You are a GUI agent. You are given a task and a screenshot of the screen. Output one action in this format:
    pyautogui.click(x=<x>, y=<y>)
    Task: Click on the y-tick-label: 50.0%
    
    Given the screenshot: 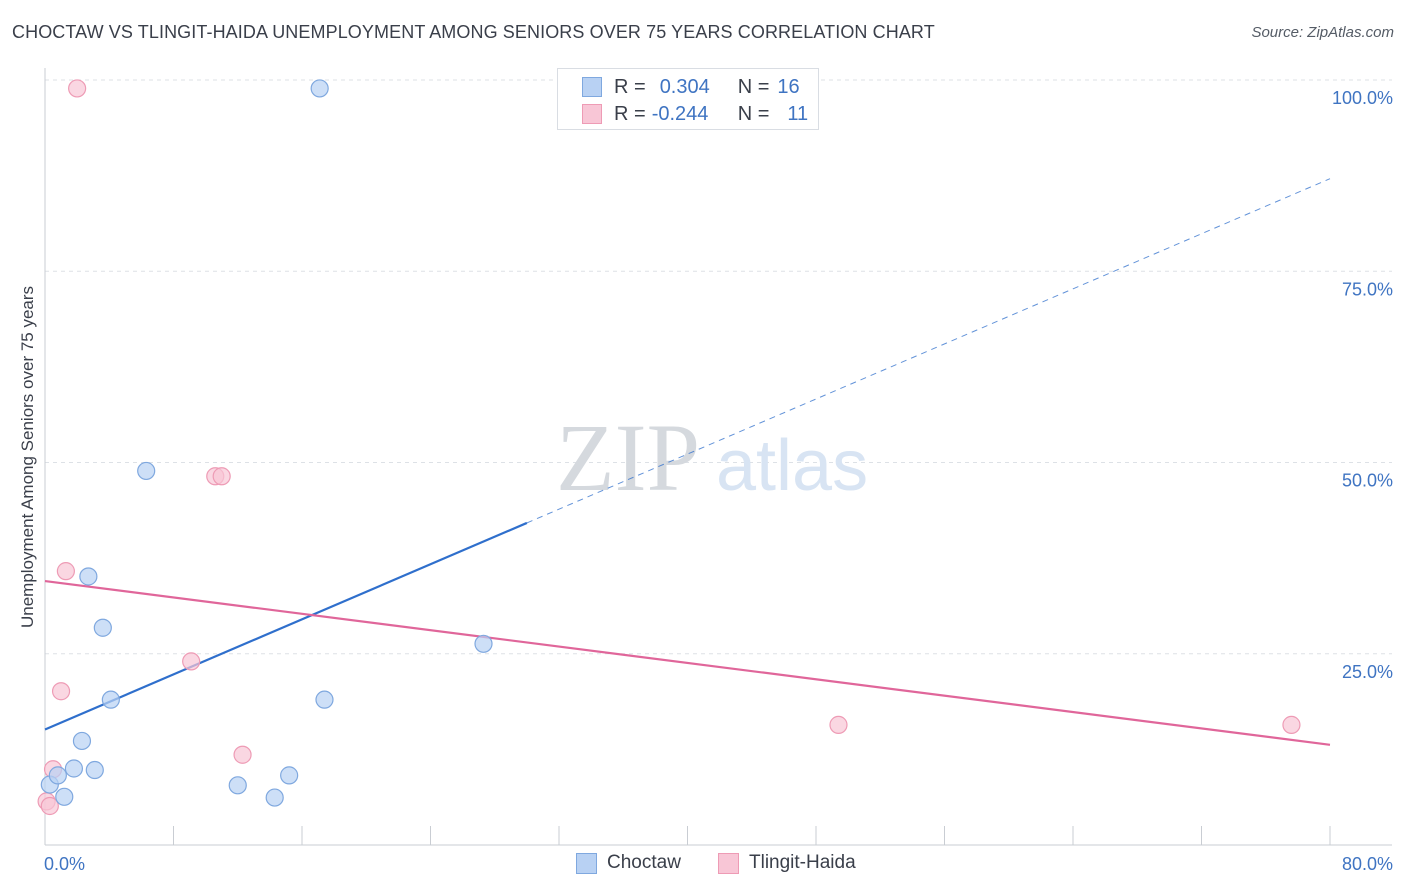 What is the action you would take?
    pyautogui.click(x=1367, y=481)
    